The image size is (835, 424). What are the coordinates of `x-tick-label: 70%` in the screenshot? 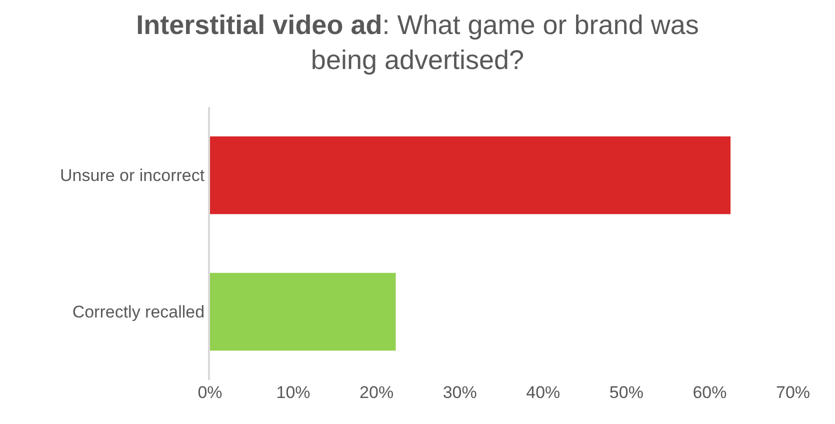 It's located at (793, 392).